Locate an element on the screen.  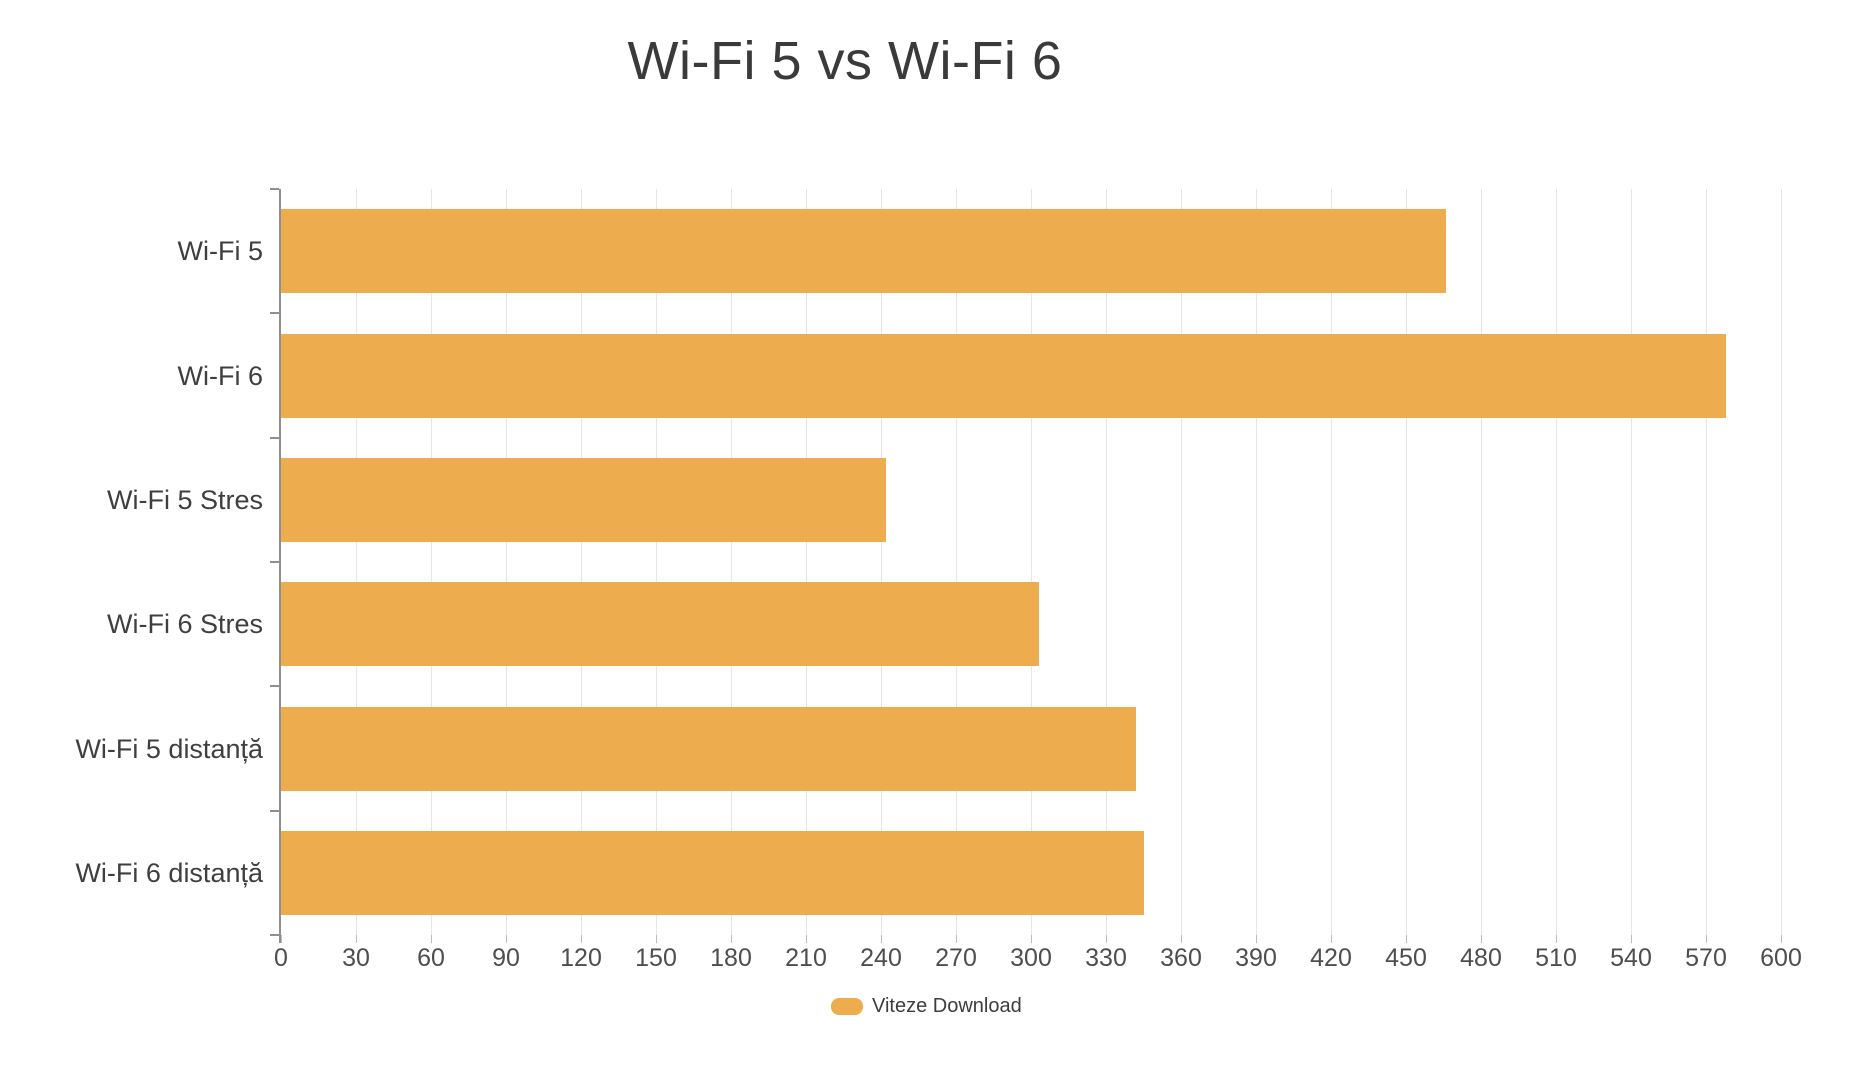
x-axis-tick-label: 330 is located at coordinates (1106, 958).